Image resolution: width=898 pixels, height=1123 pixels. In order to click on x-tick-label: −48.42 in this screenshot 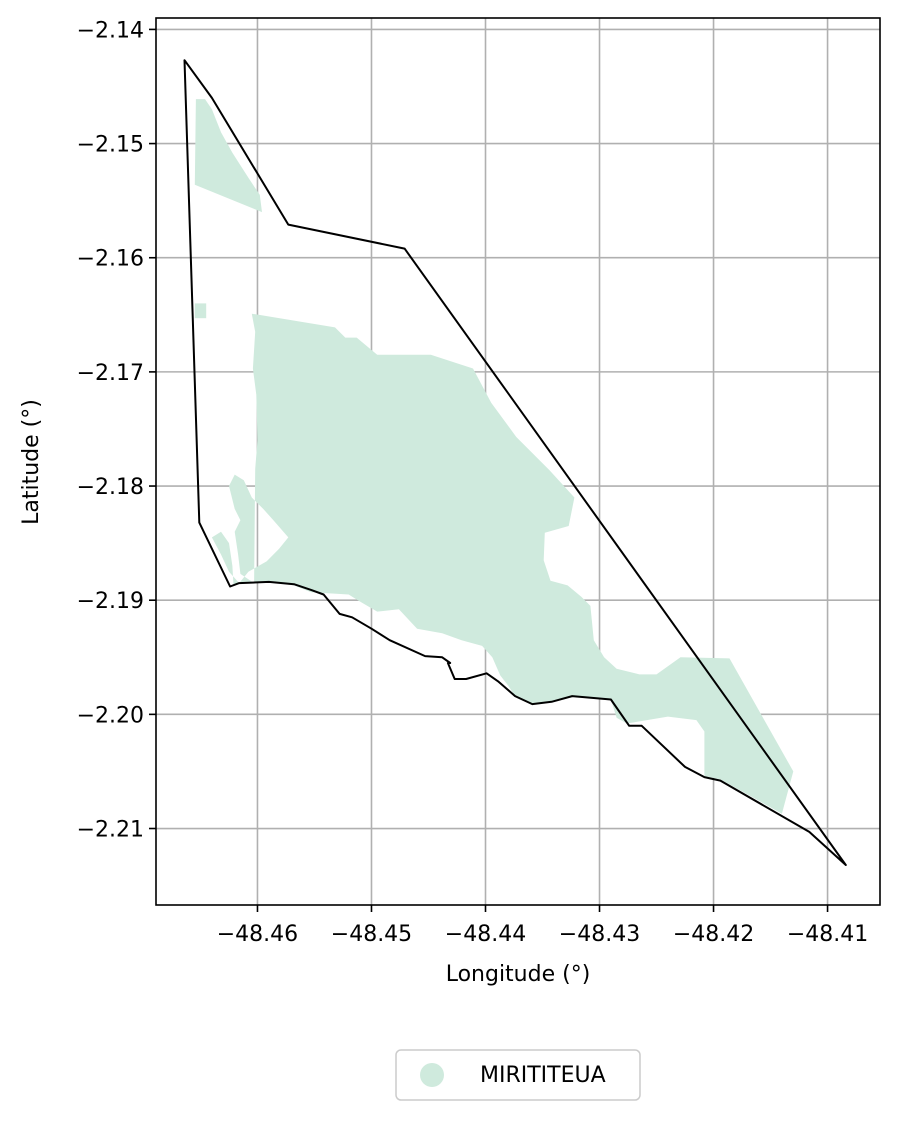, I will do `click(713, 934)`.